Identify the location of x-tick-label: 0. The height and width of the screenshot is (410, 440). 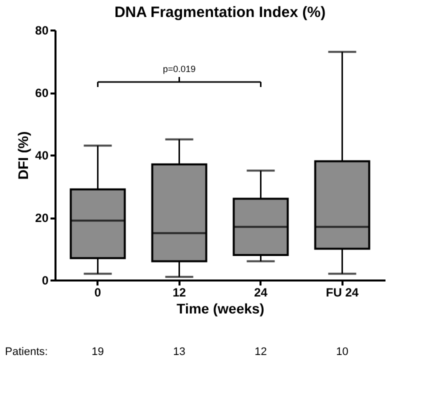
(98, 293).